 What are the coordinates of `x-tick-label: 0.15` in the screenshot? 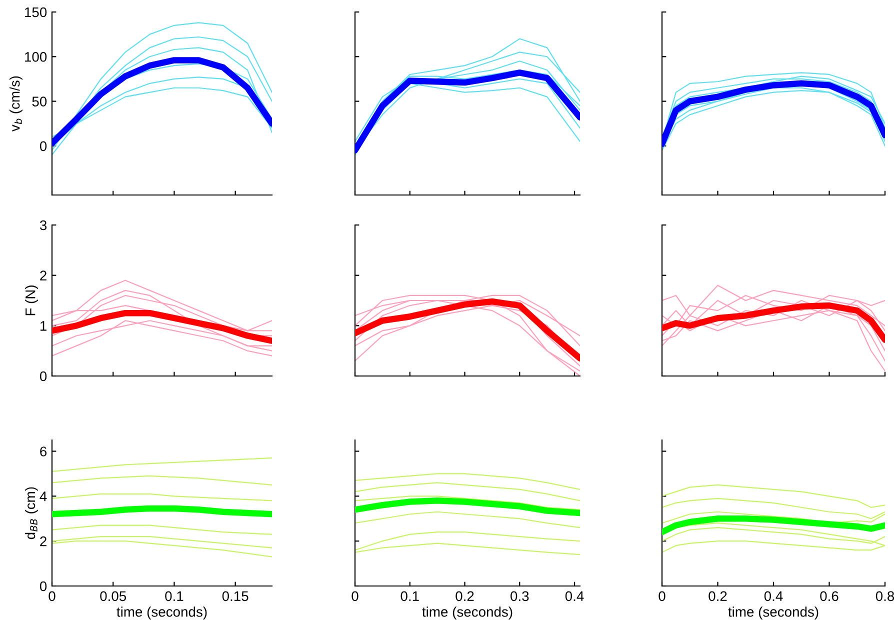 It's located at (235, 596).